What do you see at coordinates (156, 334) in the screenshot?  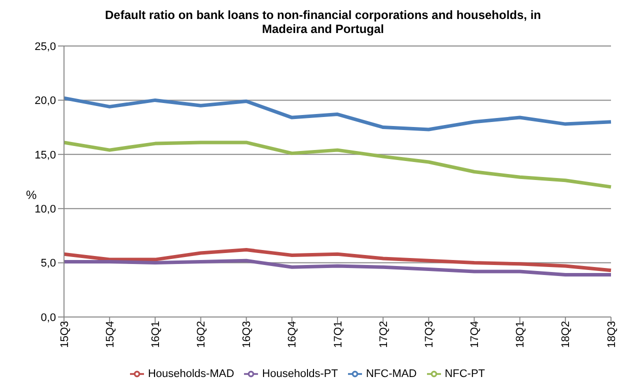 I see `x-tick-label: 16Q1` at bounding box center [156, 334].